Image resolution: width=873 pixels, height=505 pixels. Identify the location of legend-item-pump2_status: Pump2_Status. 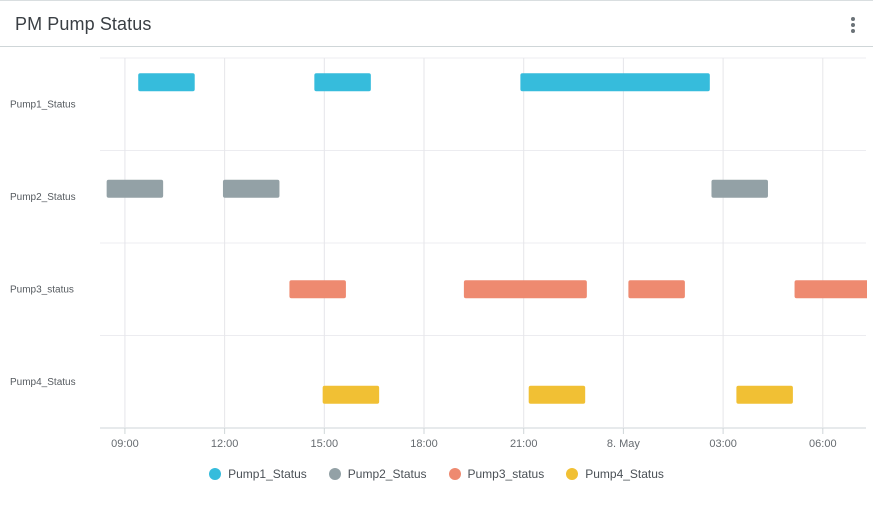
(377, 474).